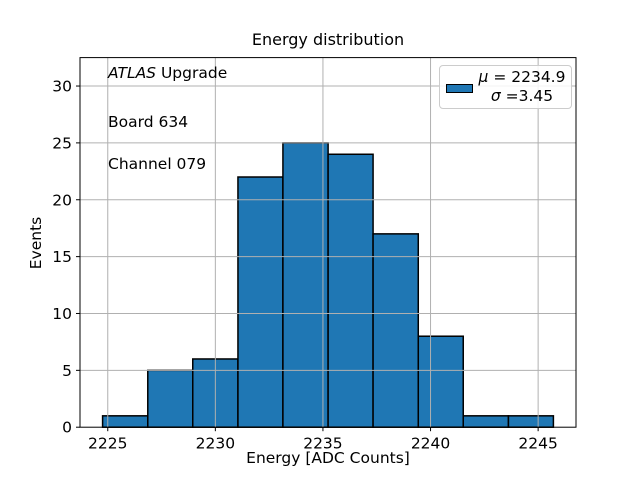 This screenshot has height=480, width=640. I want to click on legend: μ = 2234.9 σ =3.45, so click(505, 87).